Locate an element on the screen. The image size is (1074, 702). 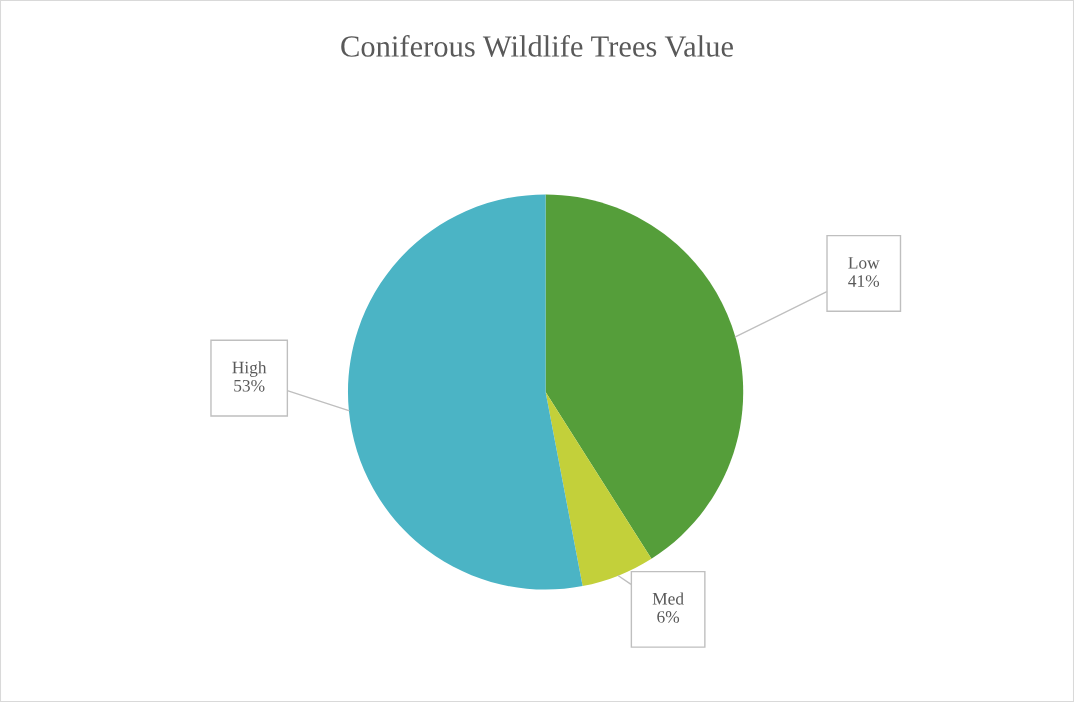
slice-label: Low is located at coordinates (864, 263).